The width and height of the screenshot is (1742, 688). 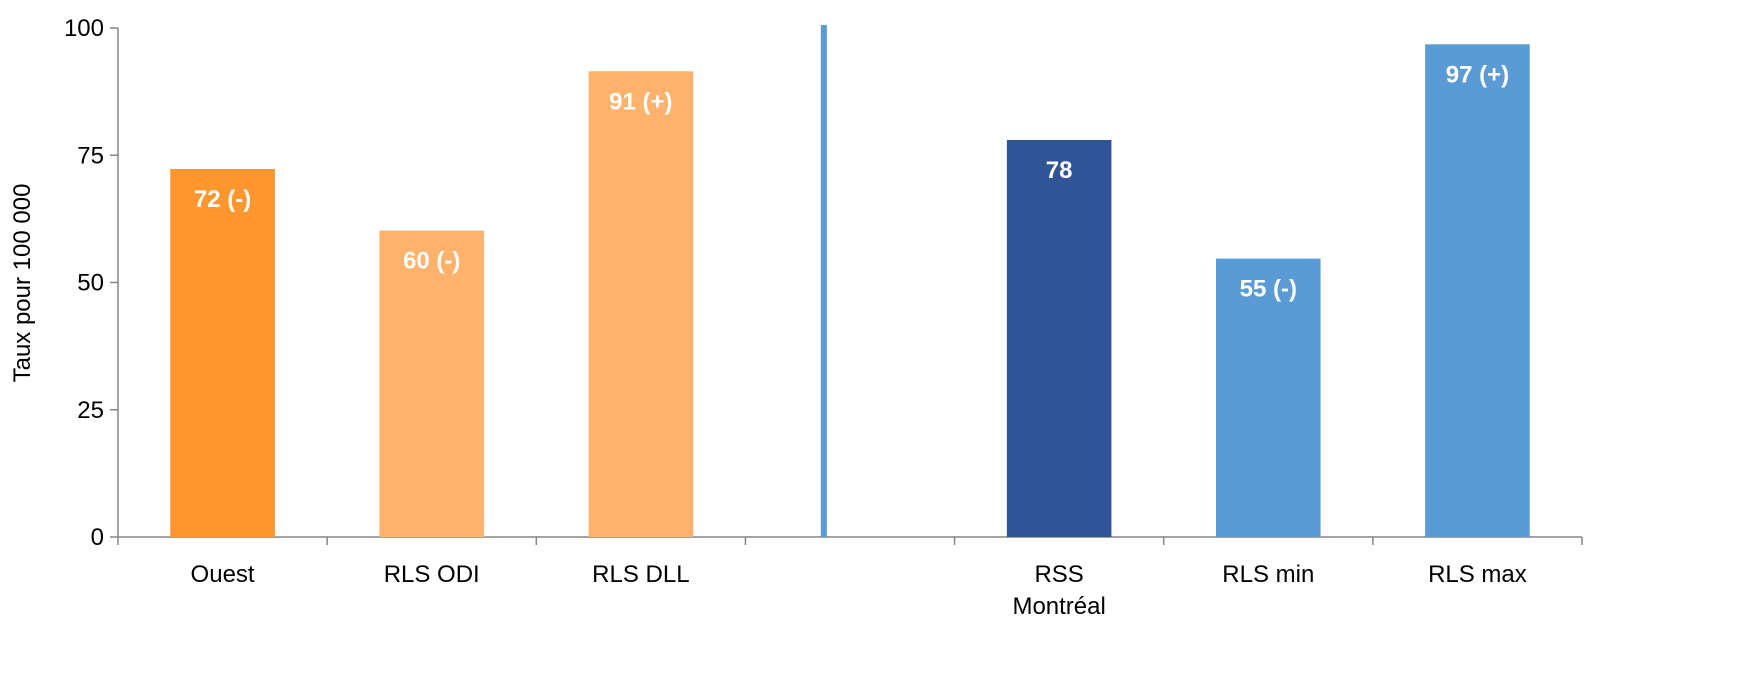 What do you see at coordinates (640, 101) in the screenshot?
I see `bar-data-label: 91 (+)` at bounding box center [640, 101].